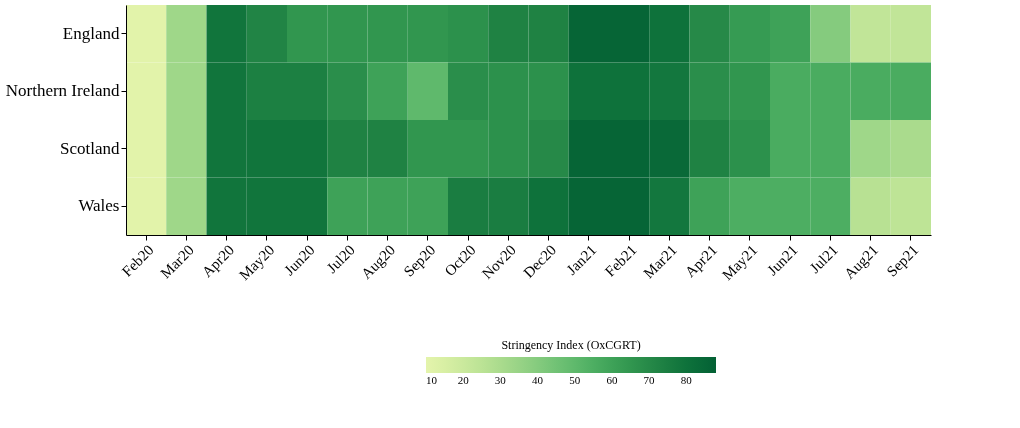 Image resolution: width=1020 pixels, height=428 pixels. Describe the element at coordinates (62, 91) in the screenshot. I see `y-tick-label: Northern Ireland` at that location.